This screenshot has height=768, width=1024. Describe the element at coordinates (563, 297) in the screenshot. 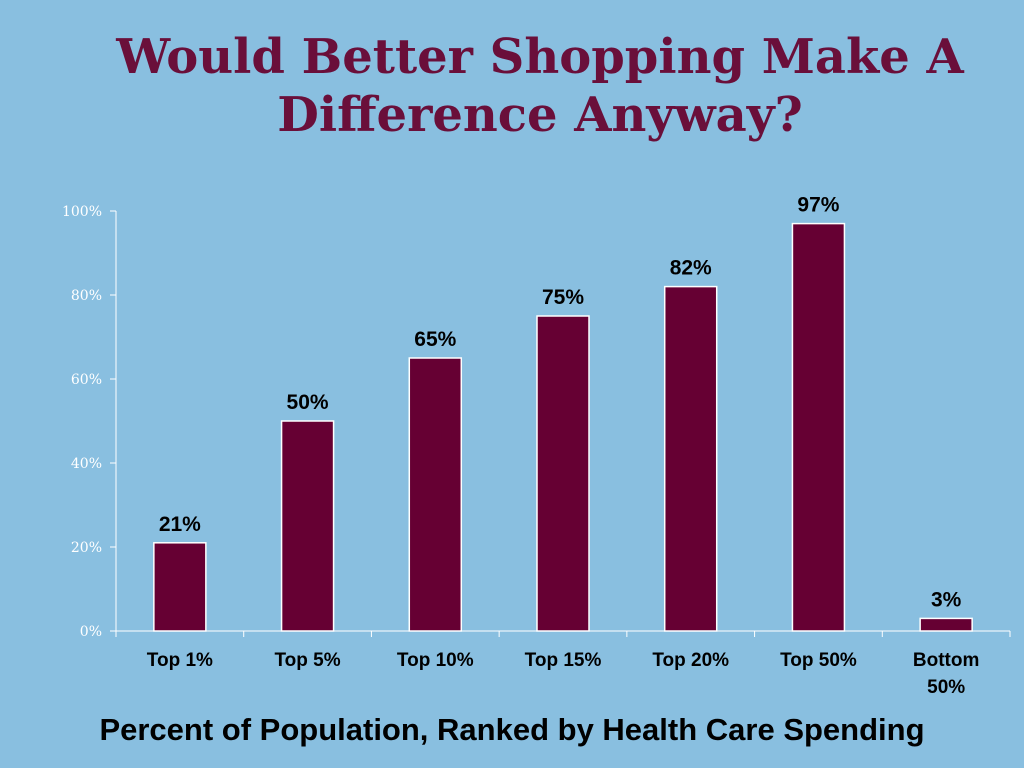

I see `data-label: 75%` at that location.